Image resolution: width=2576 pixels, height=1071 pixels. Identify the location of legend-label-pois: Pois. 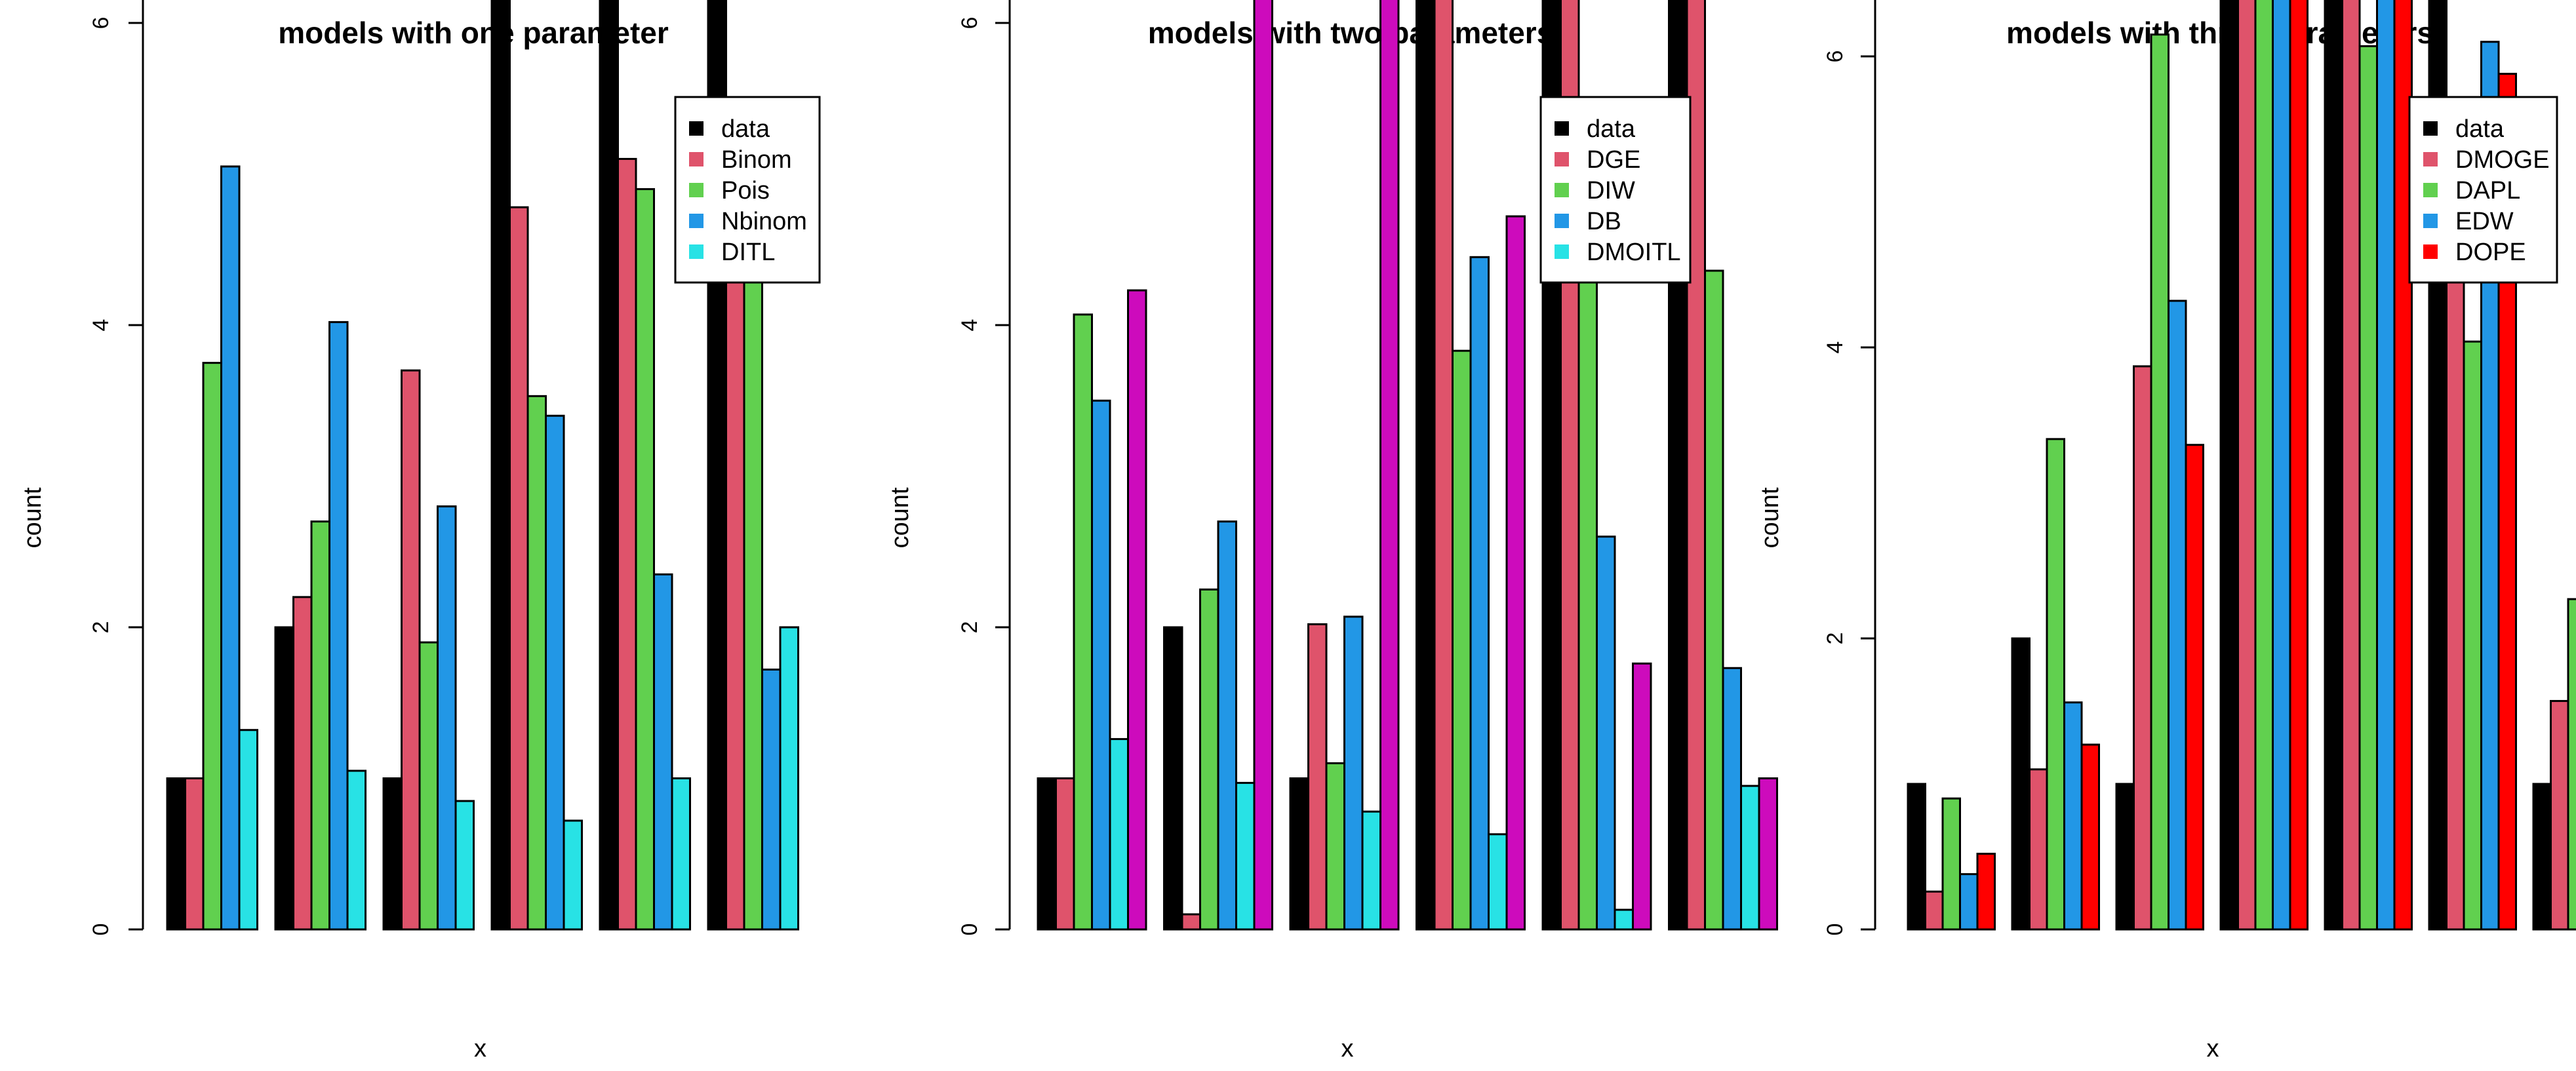
(745, 190).